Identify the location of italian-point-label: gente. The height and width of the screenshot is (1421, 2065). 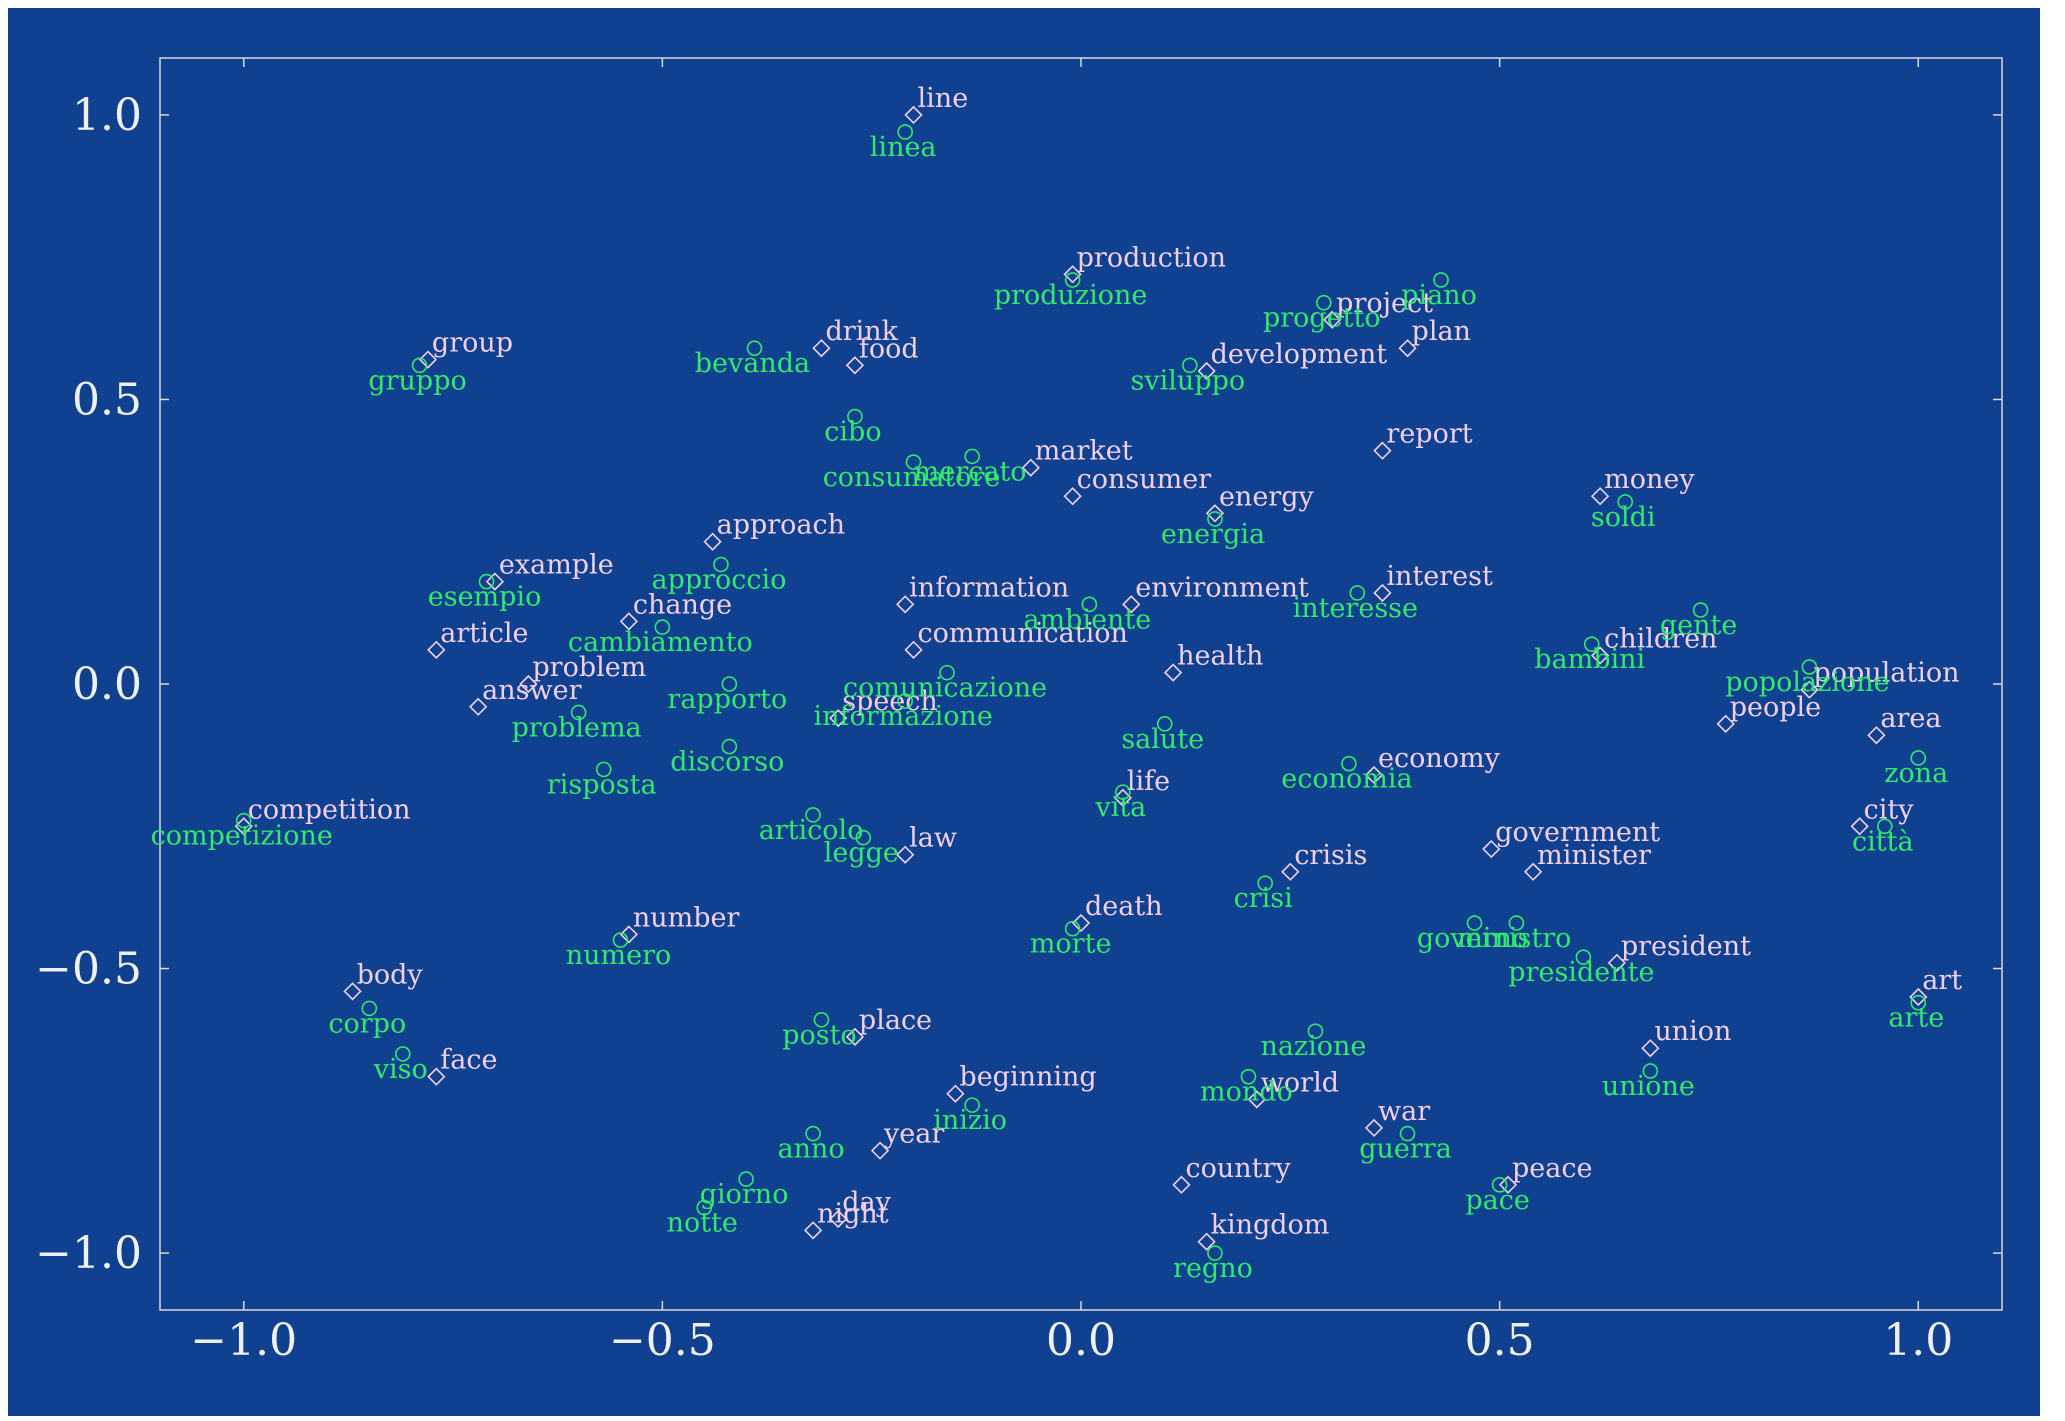
(1698, 625).